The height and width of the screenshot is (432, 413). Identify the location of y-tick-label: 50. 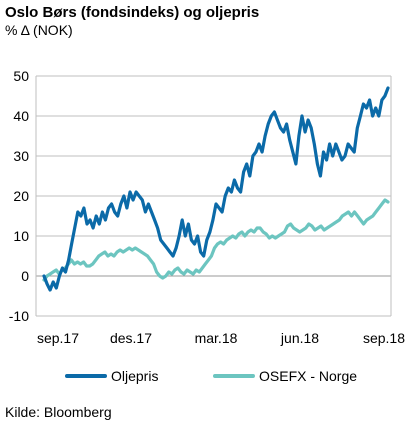
(21, 76).